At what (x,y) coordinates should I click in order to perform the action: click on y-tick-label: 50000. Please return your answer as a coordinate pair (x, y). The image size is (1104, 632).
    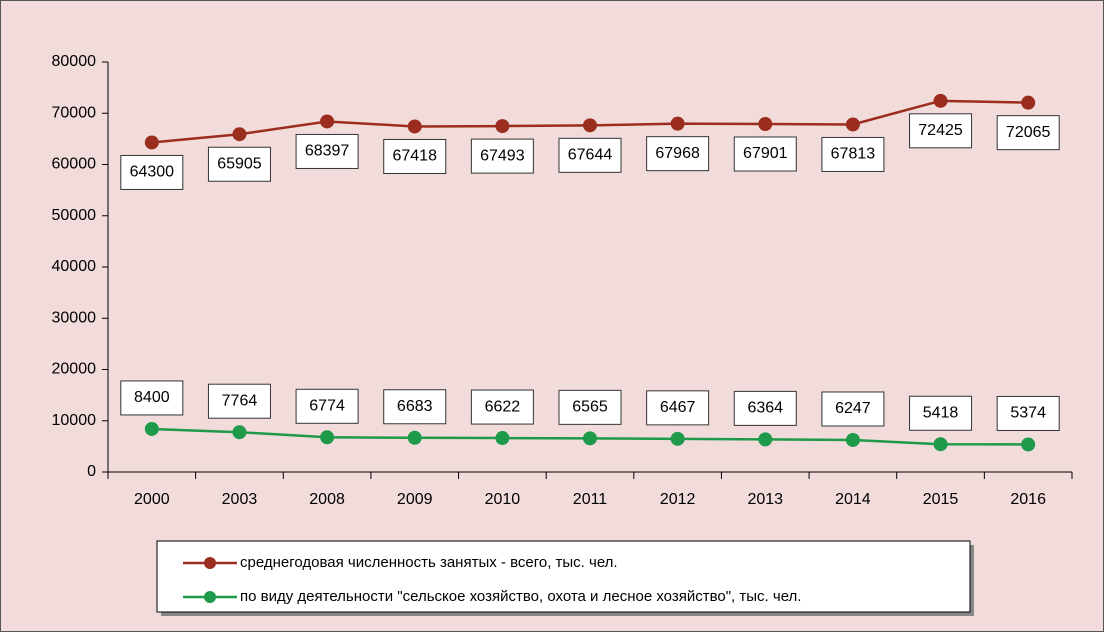
    Looking at the image, I should click on (74, 215).